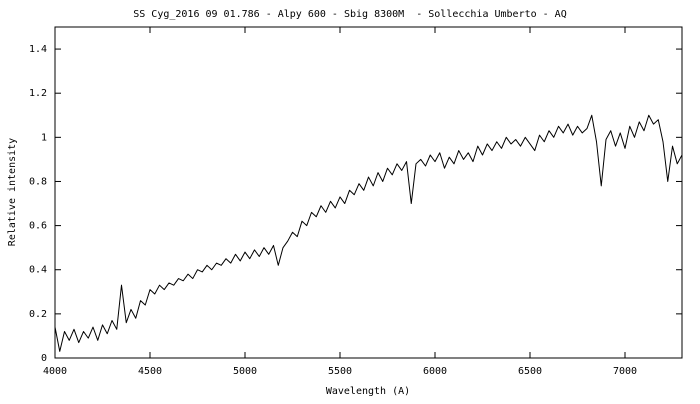  Describe the element at coordinates (245, 371) in the screenshot. I see `x-tick-label: 5000` at that location.